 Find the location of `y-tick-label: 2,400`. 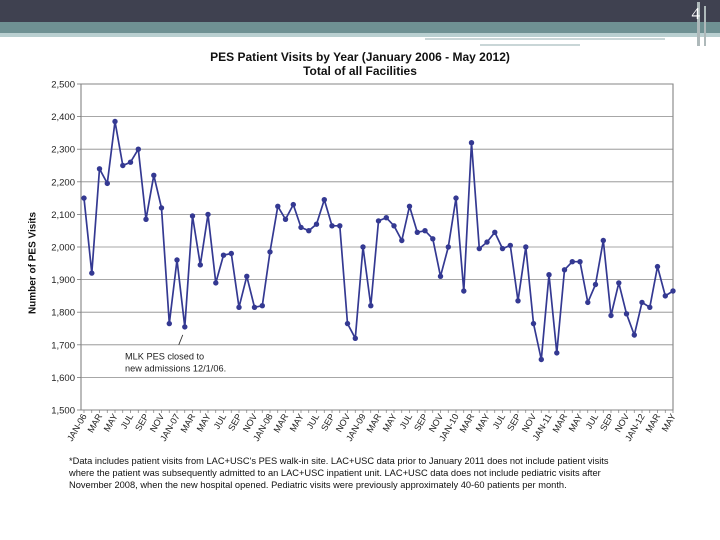

y-tick-label: 2,400 is located at coordinates (63, 117).